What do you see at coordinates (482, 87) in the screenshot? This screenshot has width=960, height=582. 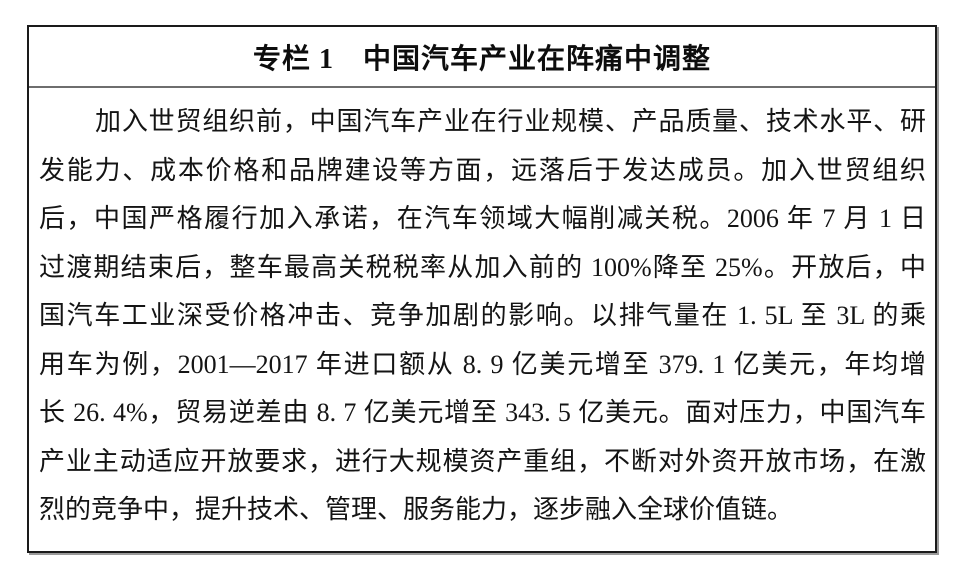 I see `header-divider` at bounding box center [482, 87].